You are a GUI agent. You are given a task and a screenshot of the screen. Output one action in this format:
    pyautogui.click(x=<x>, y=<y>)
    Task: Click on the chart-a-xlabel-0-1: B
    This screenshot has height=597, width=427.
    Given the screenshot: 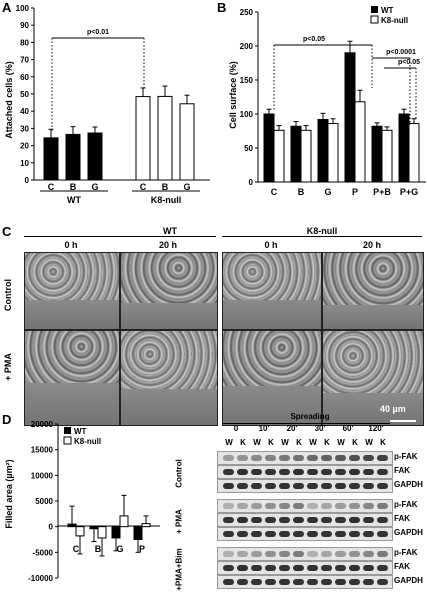 What is the action you would take?
    pyautogui.click(x=73, y=187)
    